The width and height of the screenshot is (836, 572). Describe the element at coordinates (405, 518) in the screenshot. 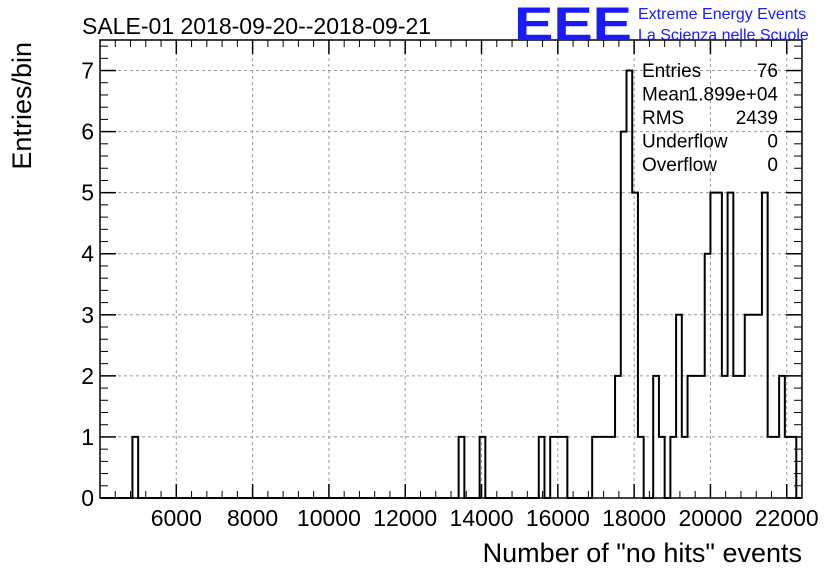

I see `x-tick-label: 12000` at that location.